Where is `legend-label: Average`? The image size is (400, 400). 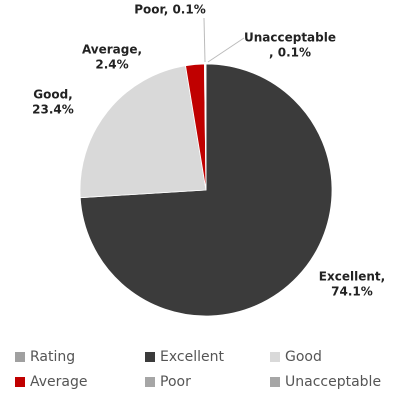
legend-label: Average is located at coordinates (59, 382).